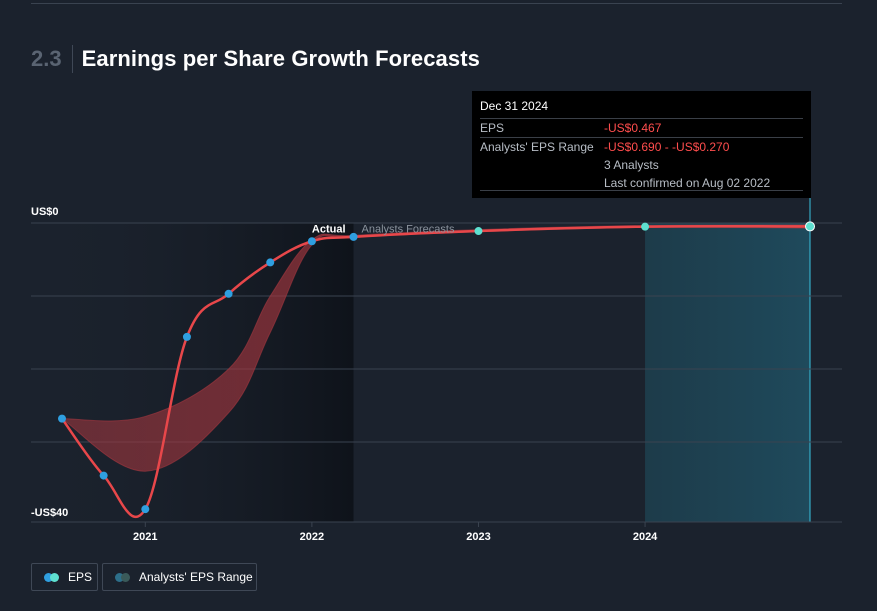  What do you see at coordinates (633, 128) in the screenshot?
I see `tooltip-eps-value: -US$0.467` at bounding box center [633, 128].